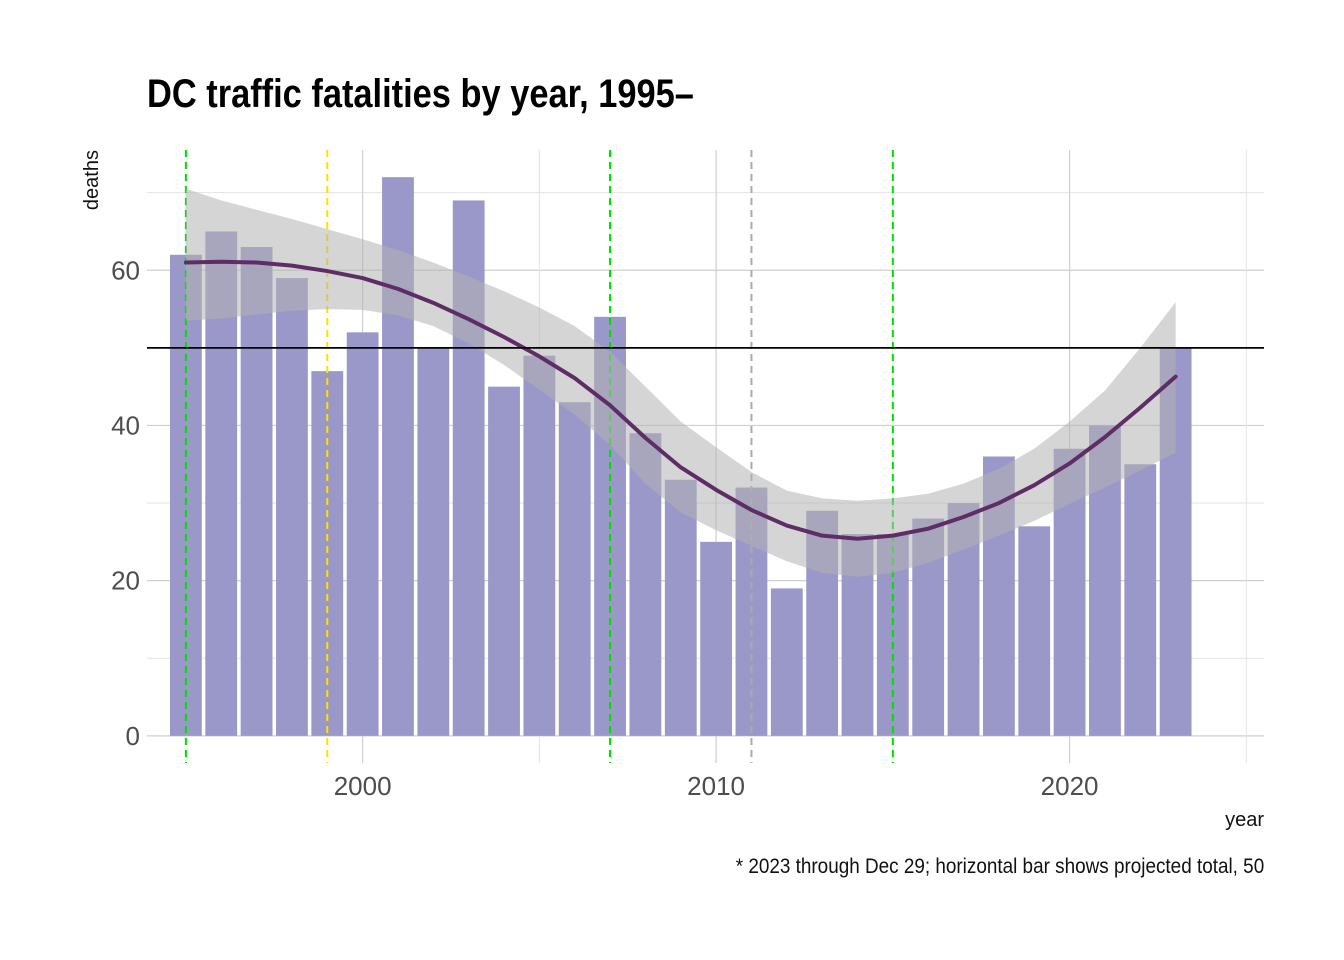 The height and width of the screenshot is (960, 1344). What do you see at coordinates (1034, 631) in the screenshot?
I see `bar-2019` at bounding box center [1034, 631].